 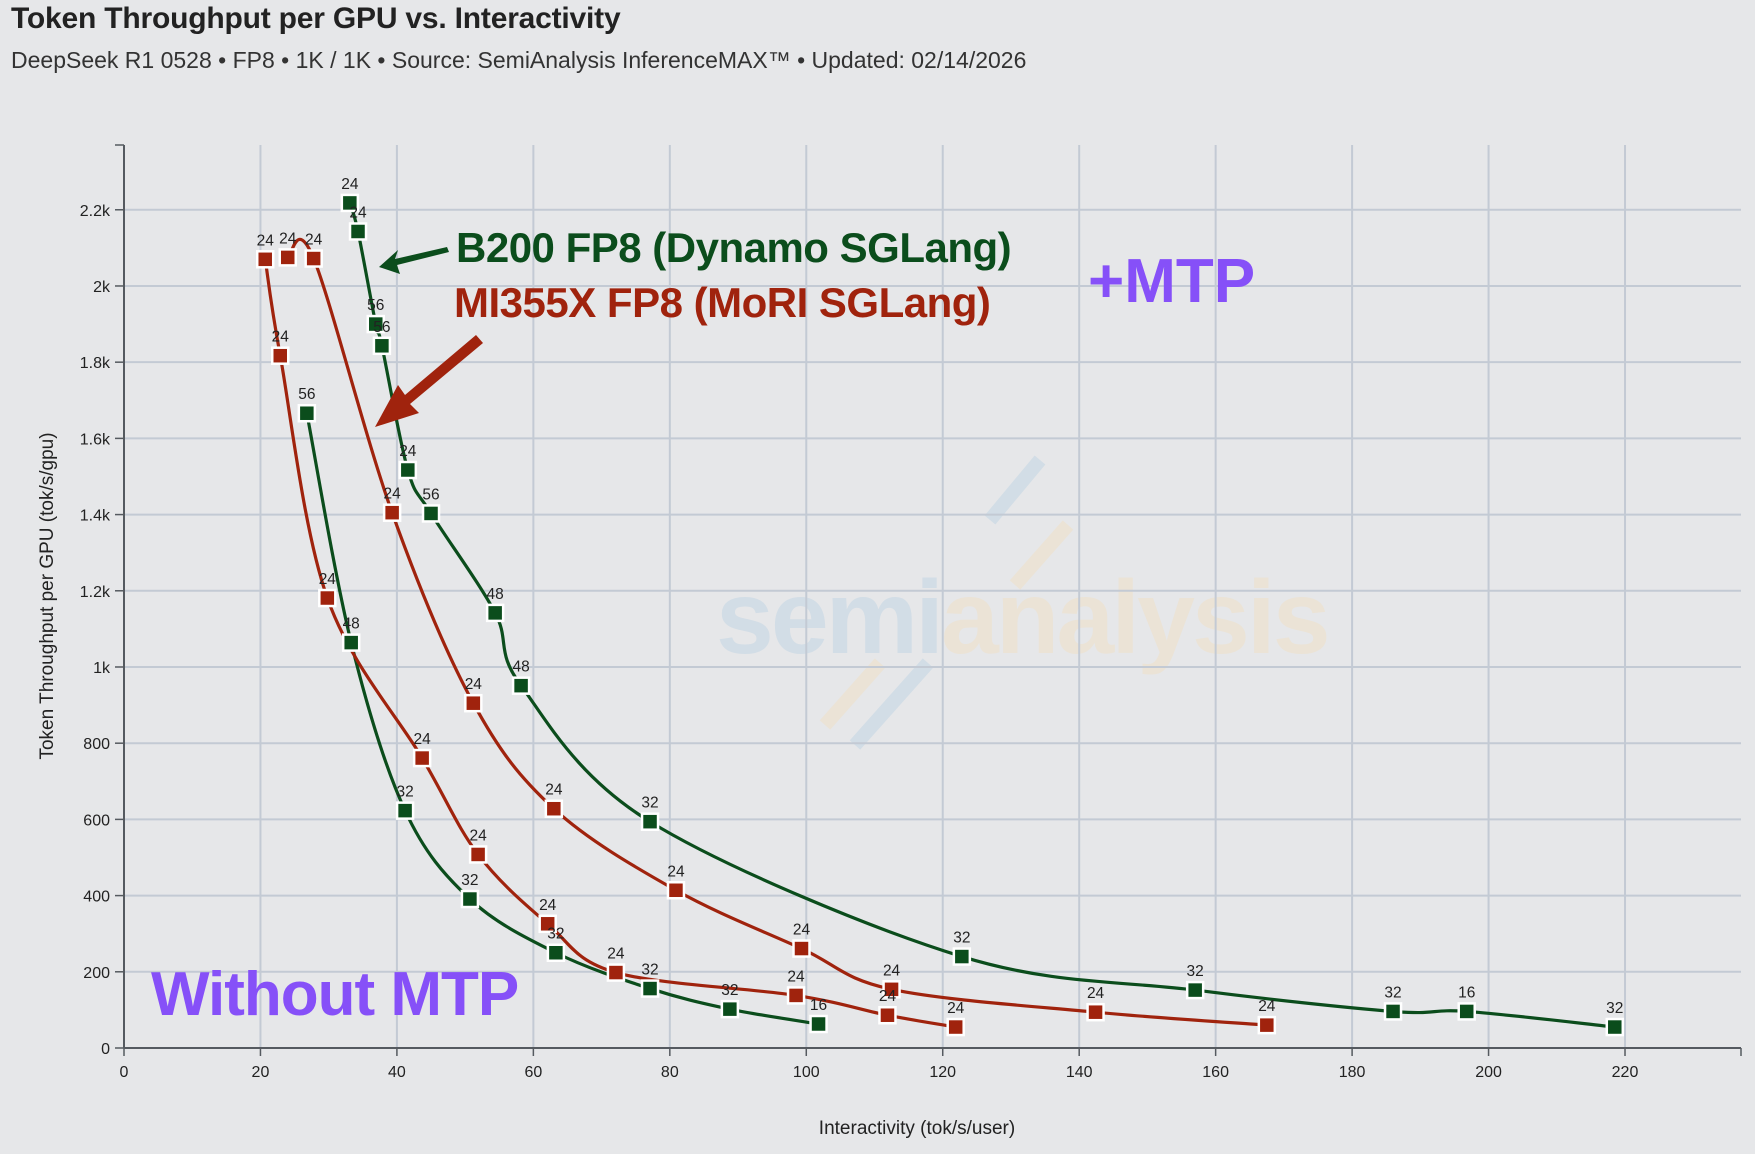 What do you see at coordinates (95, 516) in the screenshot?
I see `y-tick-label: 1.4k` at bounding box center [95, 516].